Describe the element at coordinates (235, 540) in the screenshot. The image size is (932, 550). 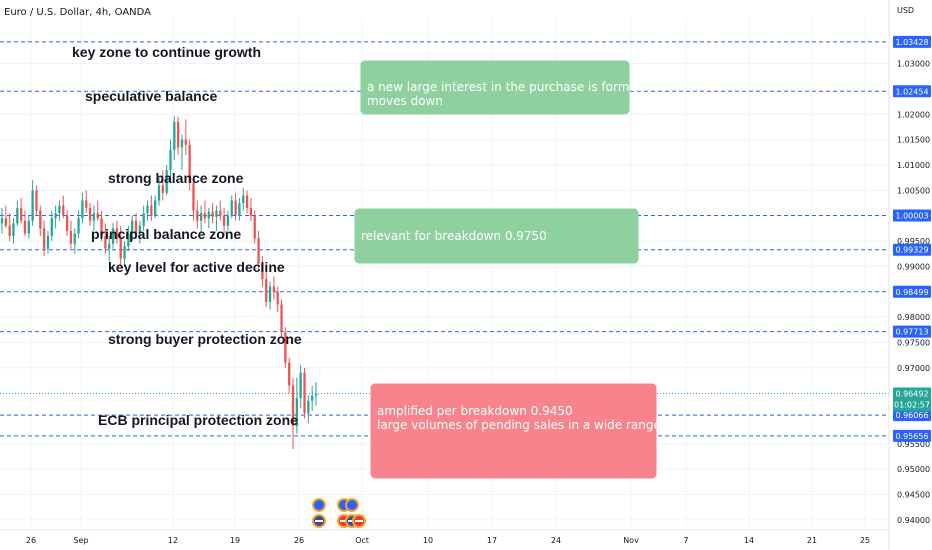
I see `time-tick-label: 19` at that location.